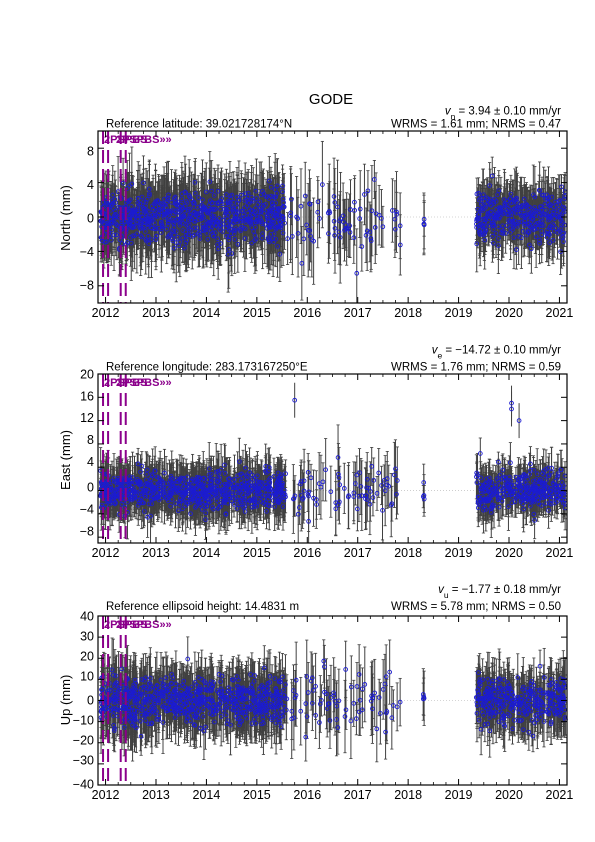 The image size is (595, 842). Describe the element at coordinates (476, 368) in the screenshot. I see `east-wrms-text: WRMS = 1.76 mm; NRMS = 0.59` at that location.